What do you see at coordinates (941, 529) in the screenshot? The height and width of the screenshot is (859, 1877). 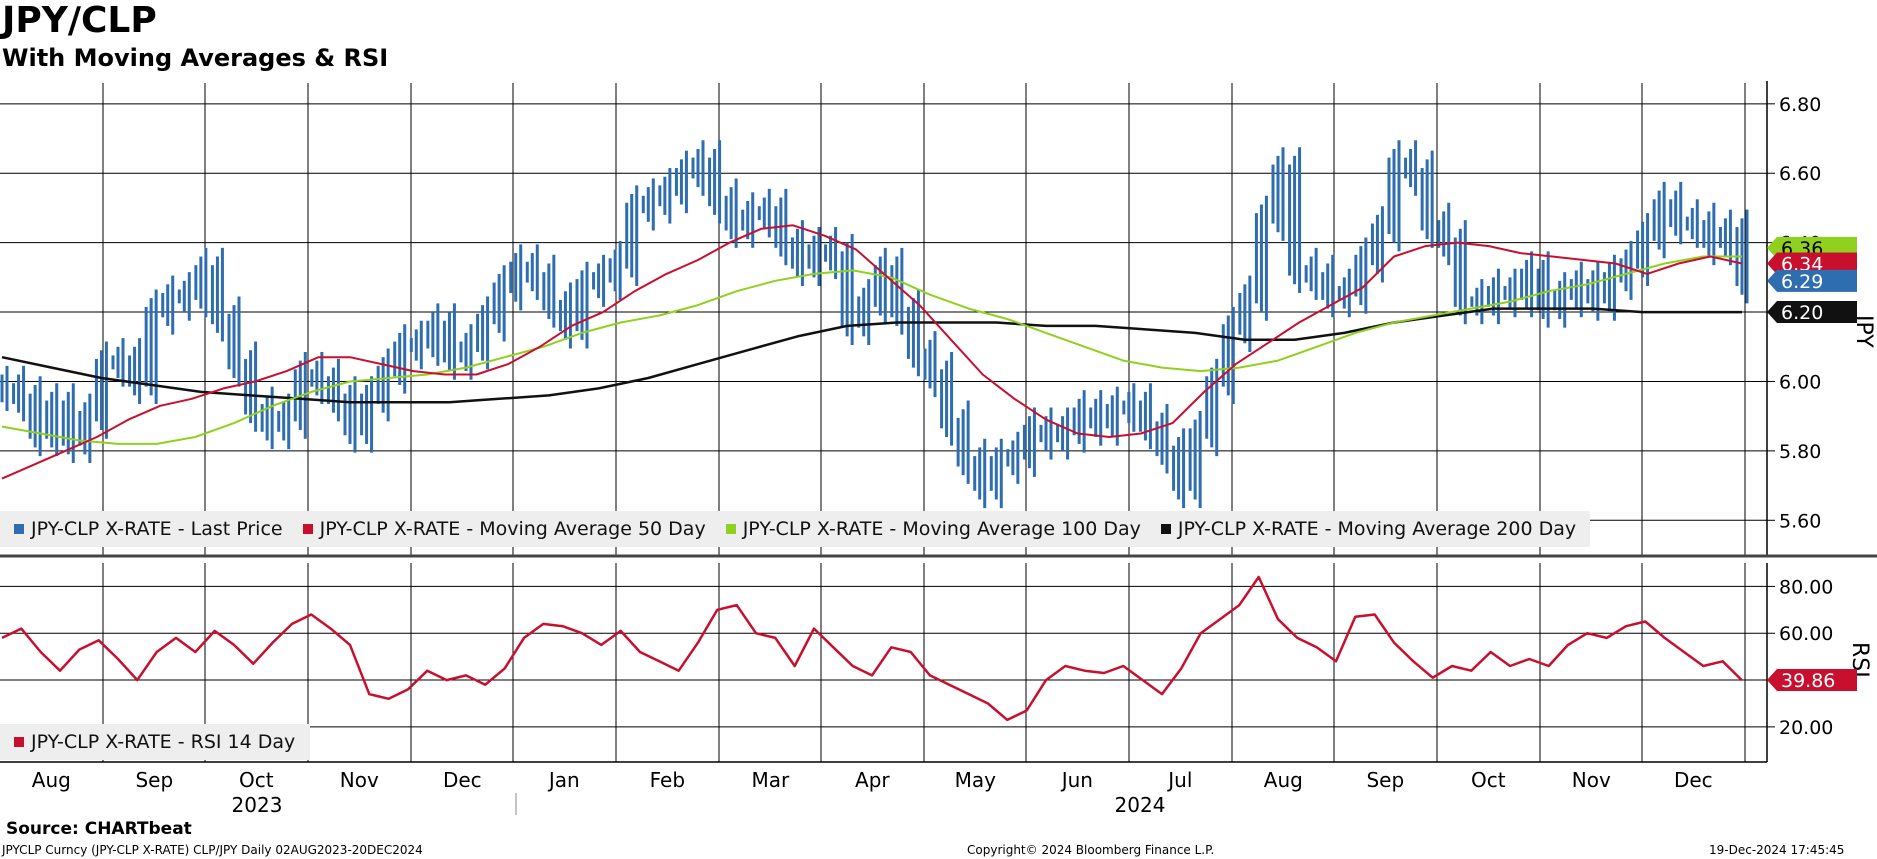 I see `price-legend-label: JPY-CLP X-RATE - Moving Average 100 Day` at bounding box center [941, 529].